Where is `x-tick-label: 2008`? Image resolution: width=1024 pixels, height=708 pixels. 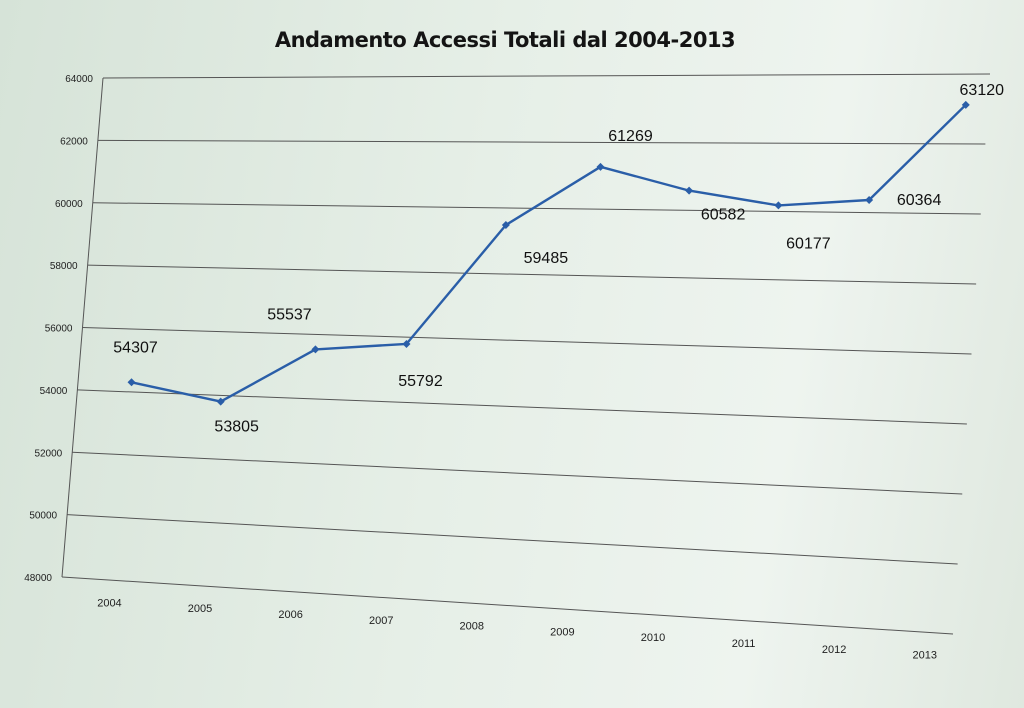 x-tick-label: 2008 is located at coordinates (472, 627).